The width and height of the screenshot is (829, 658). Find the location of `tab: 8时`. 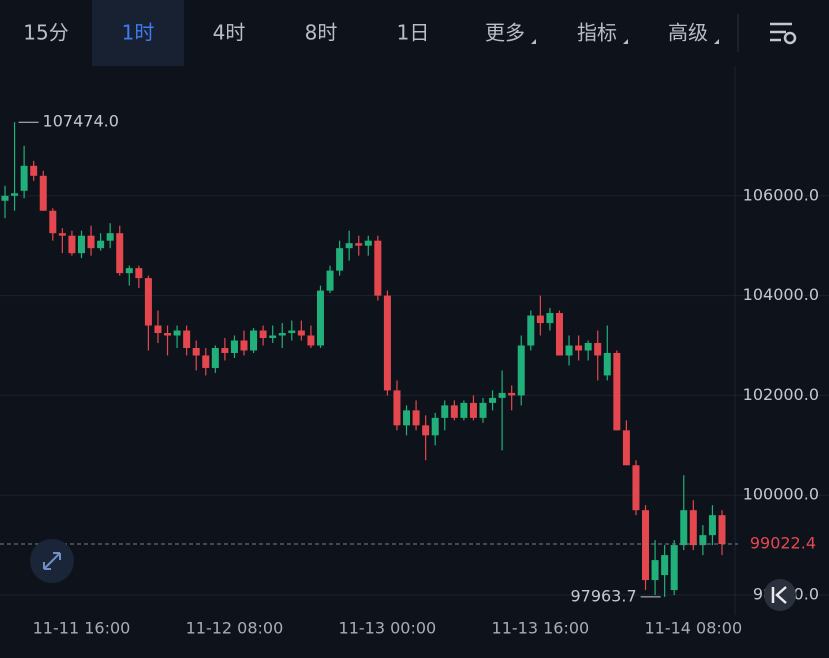

tab: 8时 is located at coordinates (321, 33).